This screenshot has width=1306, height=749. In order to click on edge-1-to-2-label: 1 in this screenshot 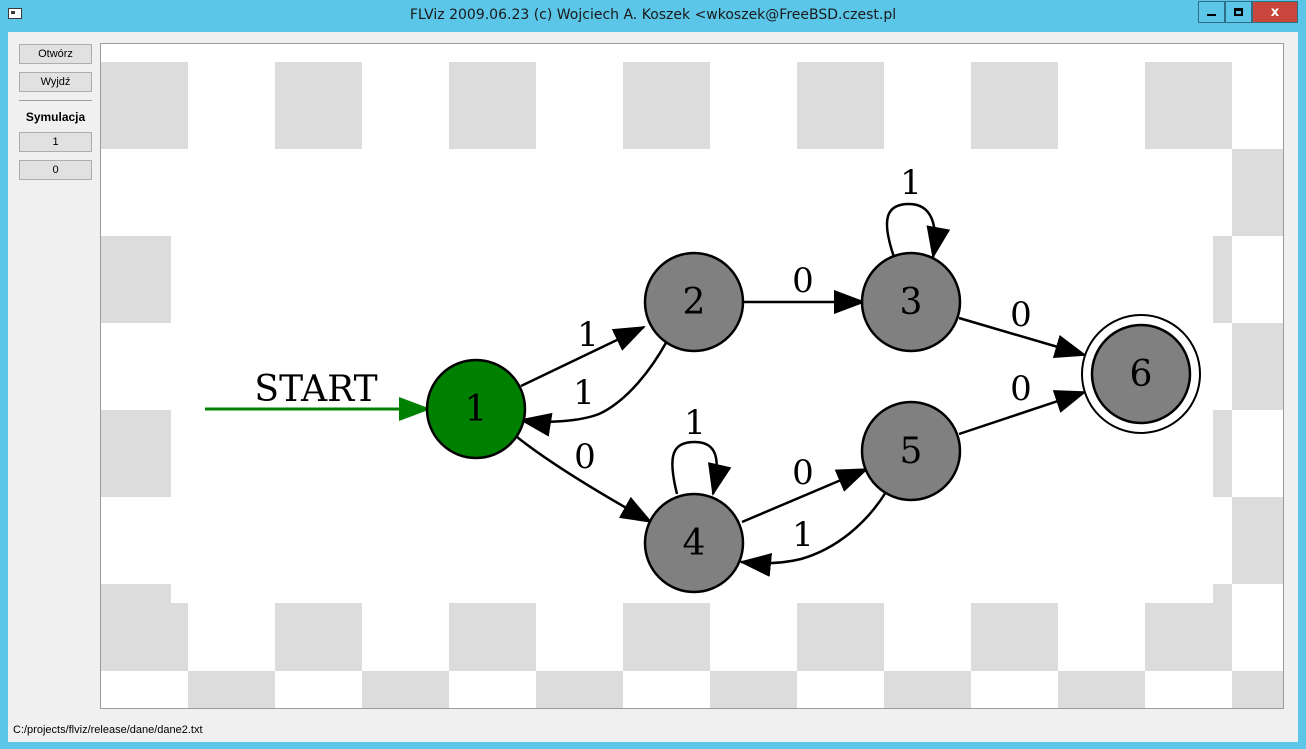, I will do `click(588, 335)`.